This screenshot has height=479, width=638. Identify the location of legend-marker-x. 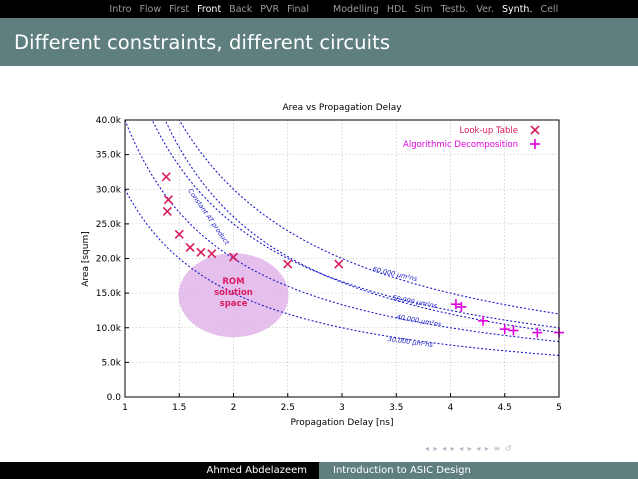
(535, 130).